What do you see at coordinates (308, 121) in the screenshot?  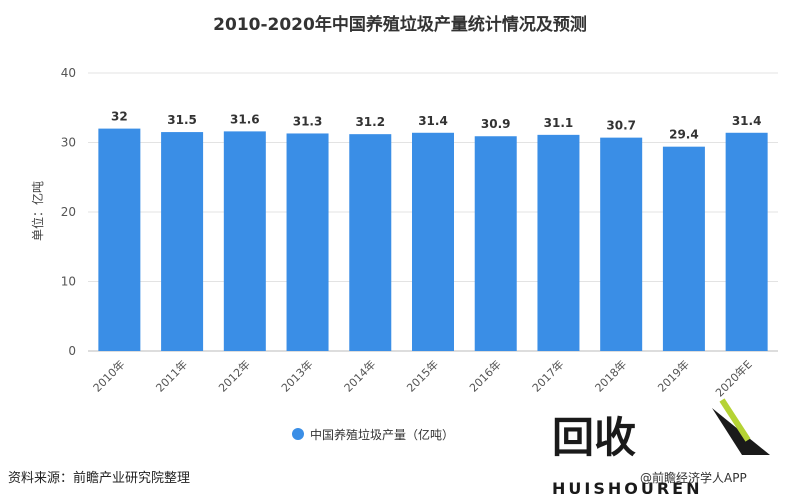 I see `data-label: 31.3` at bounding box center [308, 121].